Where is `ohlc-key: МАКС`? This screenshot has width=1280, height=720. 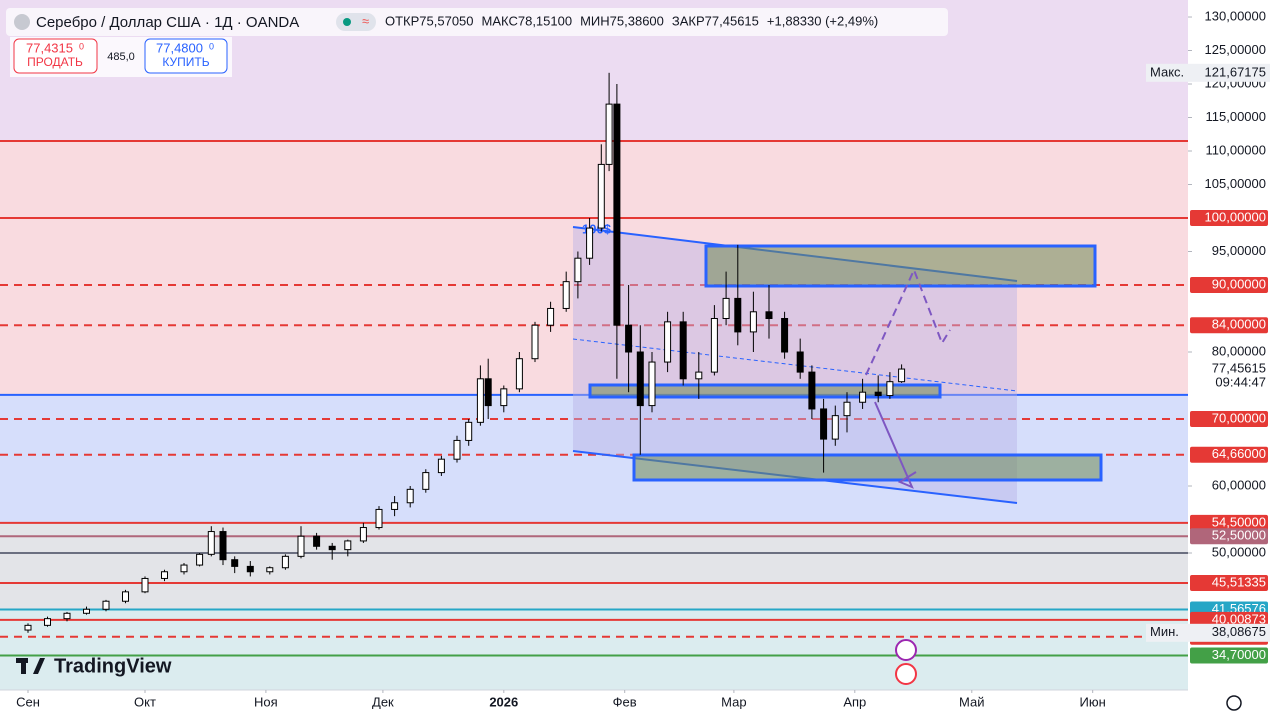 ohlc-key: МАКС is located at coordinates (500, 20).